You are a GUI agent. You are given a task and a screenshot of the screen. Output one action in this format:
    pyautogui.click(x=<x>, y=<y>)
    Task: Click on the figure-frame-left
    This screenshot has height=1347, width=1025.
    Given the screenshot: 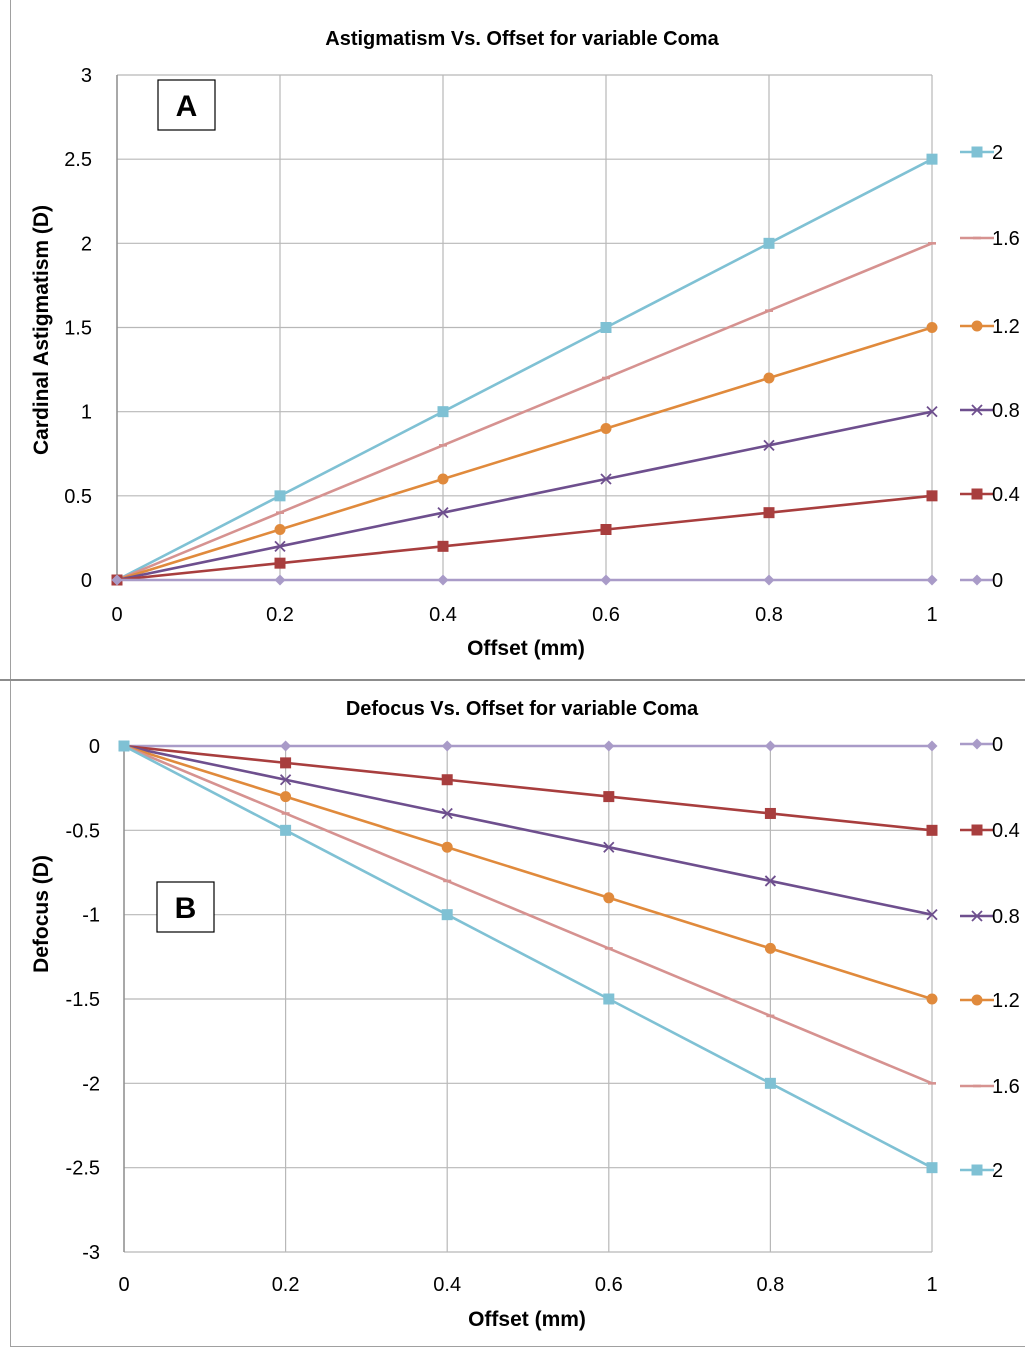 What is the action you would take?
    pyautogui.click(x=10, y=673)
    